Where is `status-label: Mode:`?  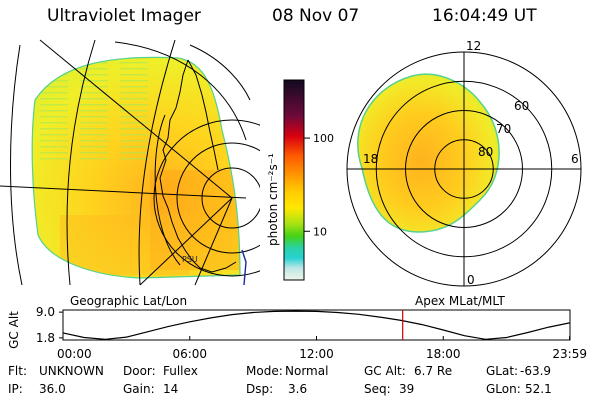 status-label: Mode: is located at coordinates (264, 371).